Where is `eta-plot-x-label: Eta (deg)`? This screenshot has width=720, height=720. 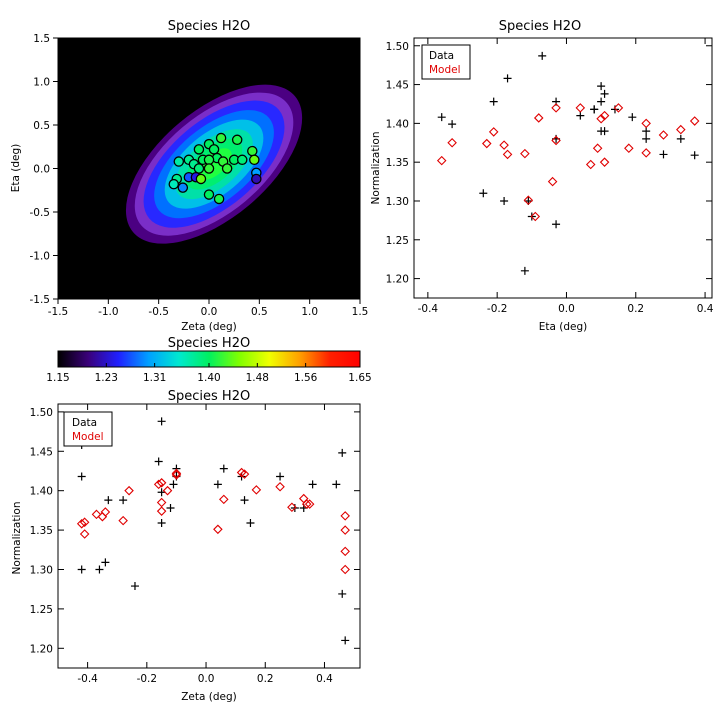 eta-plot-x-label: Eta (deg) is located at coordinates (563, 327).